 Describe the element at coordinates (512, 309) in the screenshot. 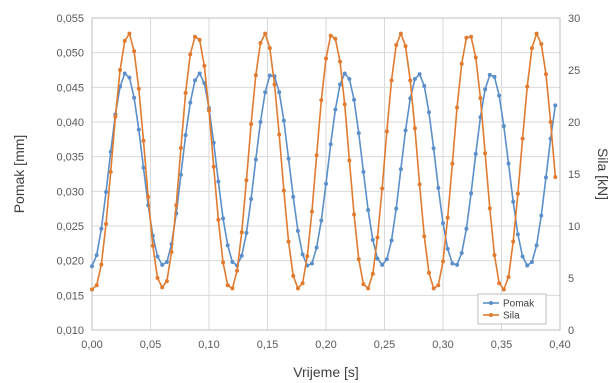

I see `legend-box` at that location.